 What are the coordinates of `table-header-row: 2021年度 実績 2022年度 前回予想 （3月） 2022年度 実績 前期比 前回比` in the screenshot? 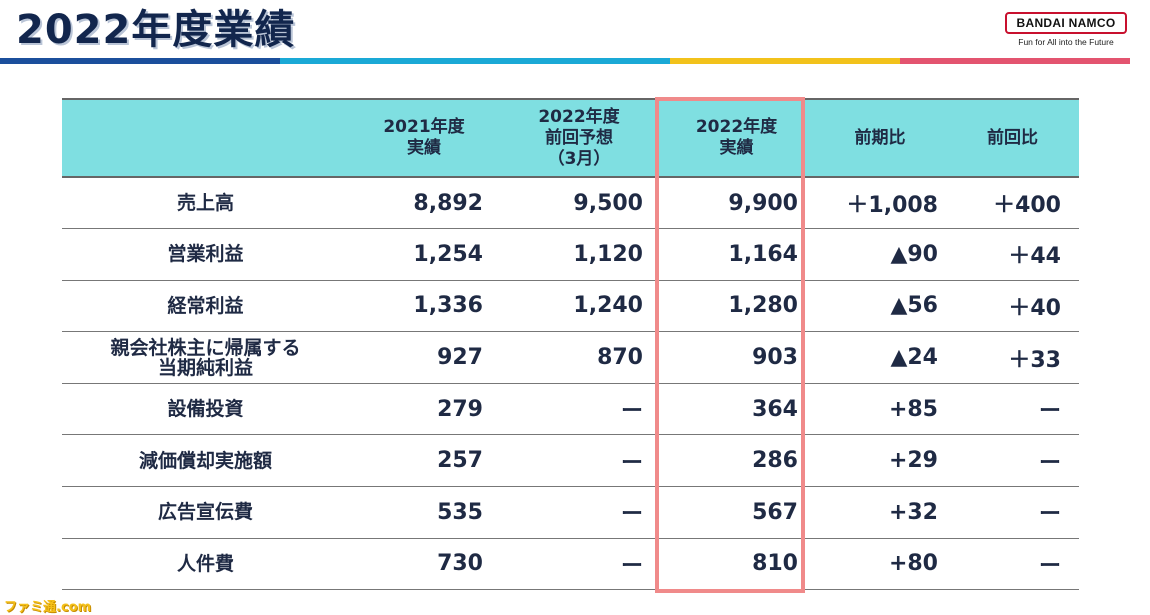 It's located at (570, 138).